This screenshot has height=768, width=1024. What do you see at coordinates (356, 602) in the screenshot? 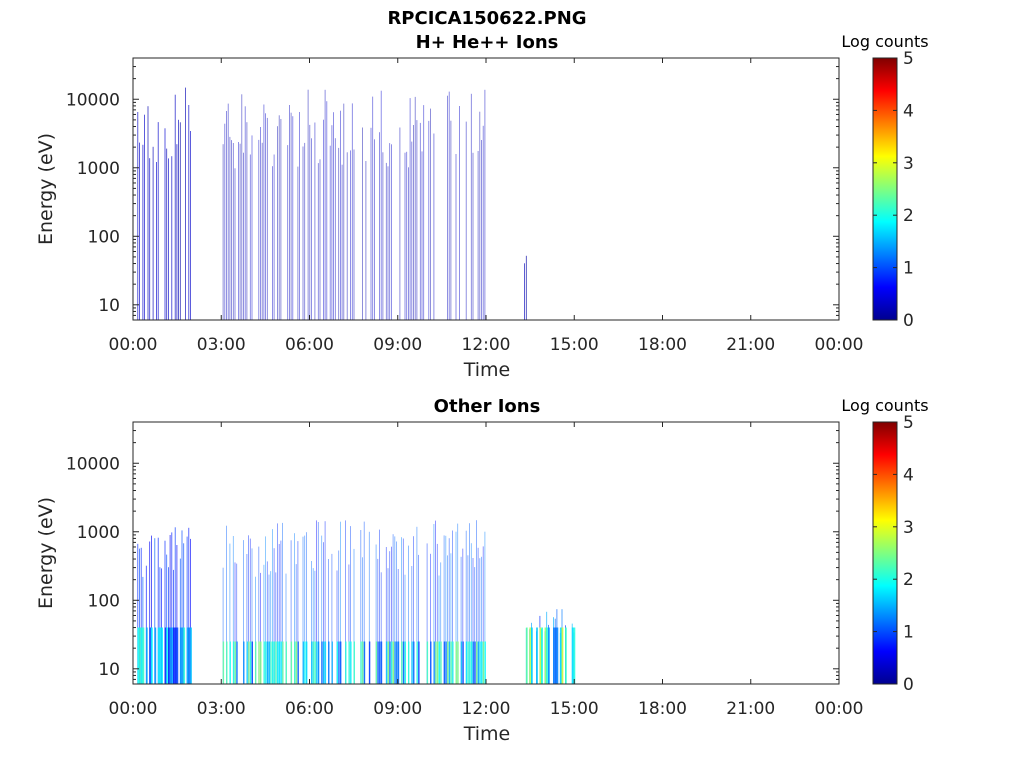
I see `spectrogram` at bounding box center [356, 602].